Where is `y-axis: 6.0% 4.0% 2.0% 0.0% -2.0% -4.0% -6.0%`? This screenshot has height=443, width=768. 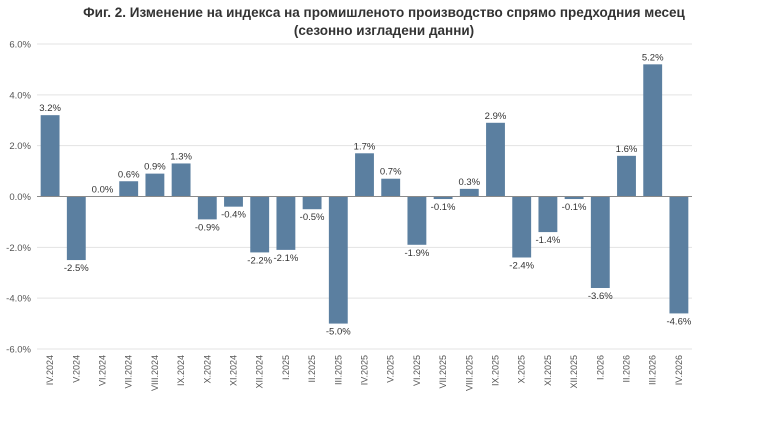
y-axis: 6.0% 4.0% 2.0% 0.0% -2.0% -4.0% -6.0% is located at coordinates (18, 198).